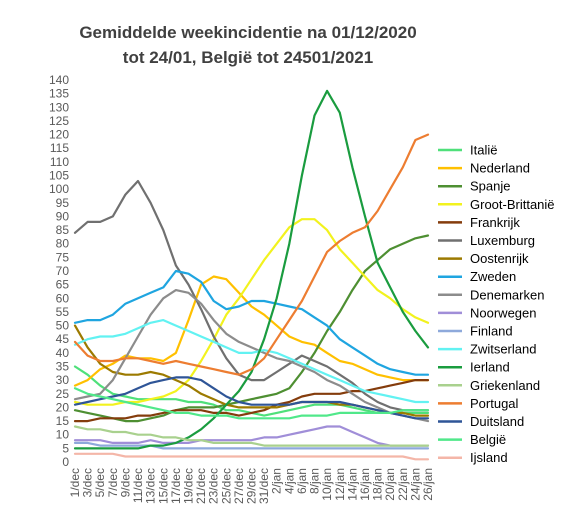  I want to click on x-tick-label: 4/jan, so click(289, 481).